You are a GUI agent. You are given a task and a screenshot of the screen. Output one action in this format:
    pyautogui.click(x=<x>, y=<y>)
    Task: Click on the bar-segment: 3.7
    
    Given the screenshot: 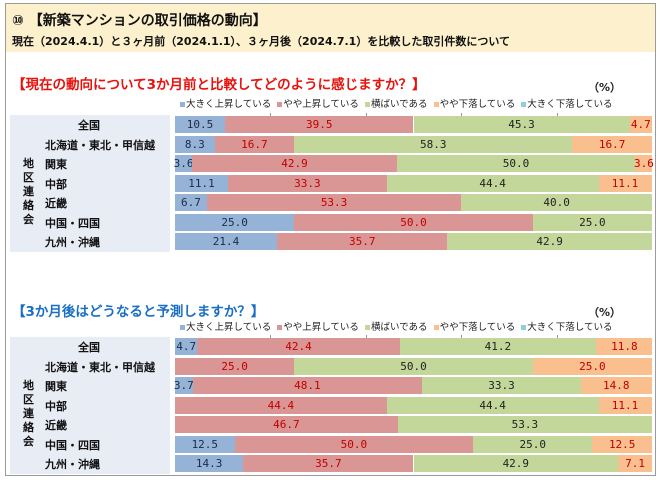 What is the action you would take?
    pyautogui.click(x=183, y=385)
    